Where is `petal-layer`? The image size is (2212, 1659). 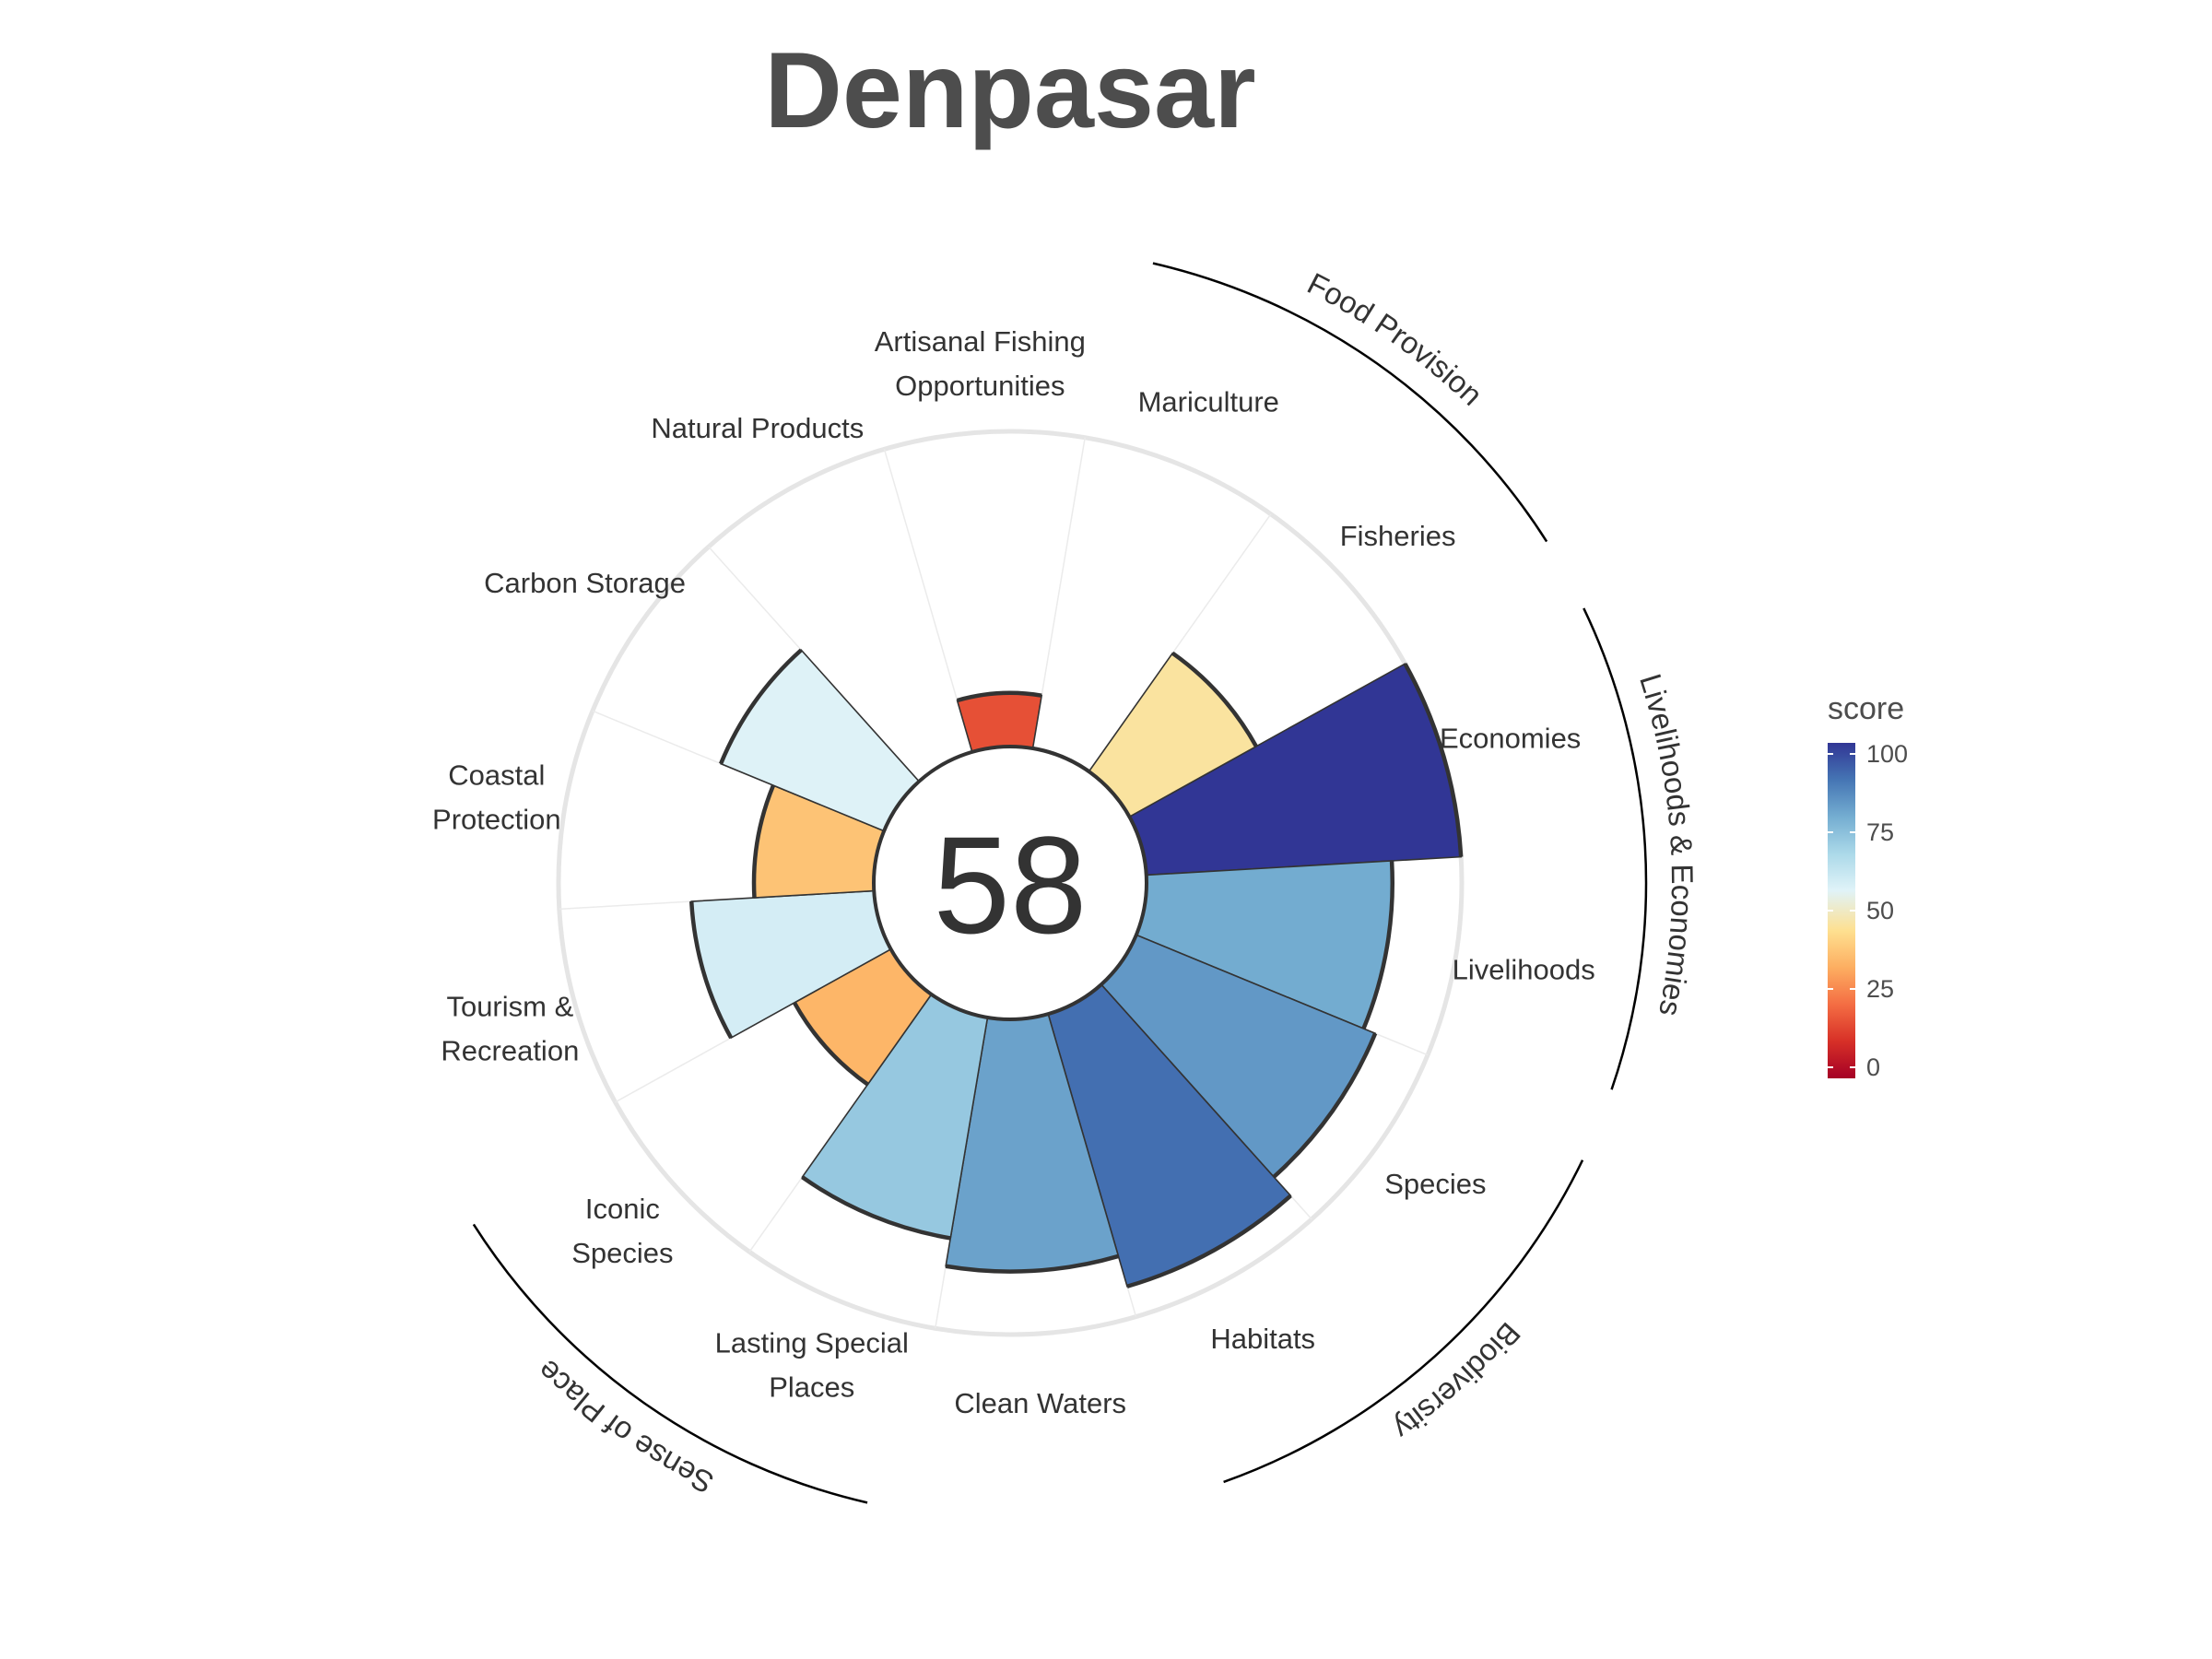
petal-layer is located at coordinates (1076, 968).